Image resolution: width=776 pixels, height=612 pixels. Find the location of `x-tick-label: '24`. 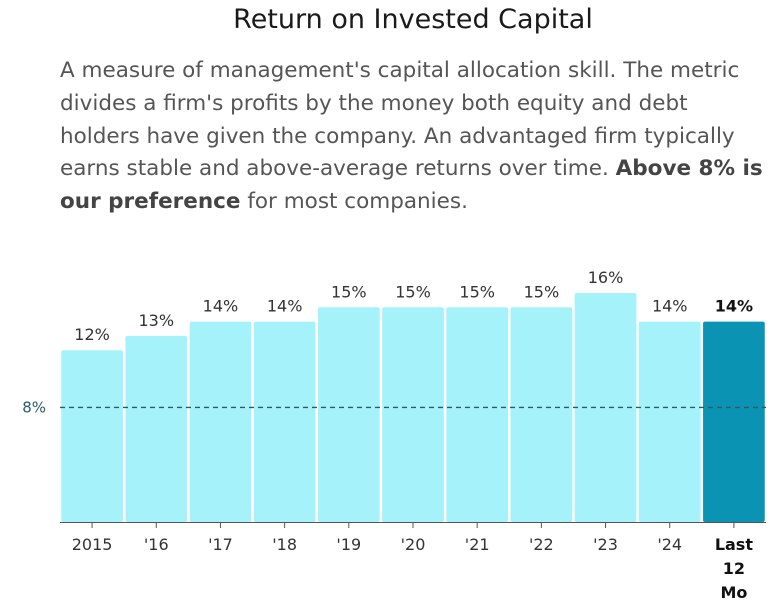

x-tick-label: '24 is located at coordinates (669, 544).